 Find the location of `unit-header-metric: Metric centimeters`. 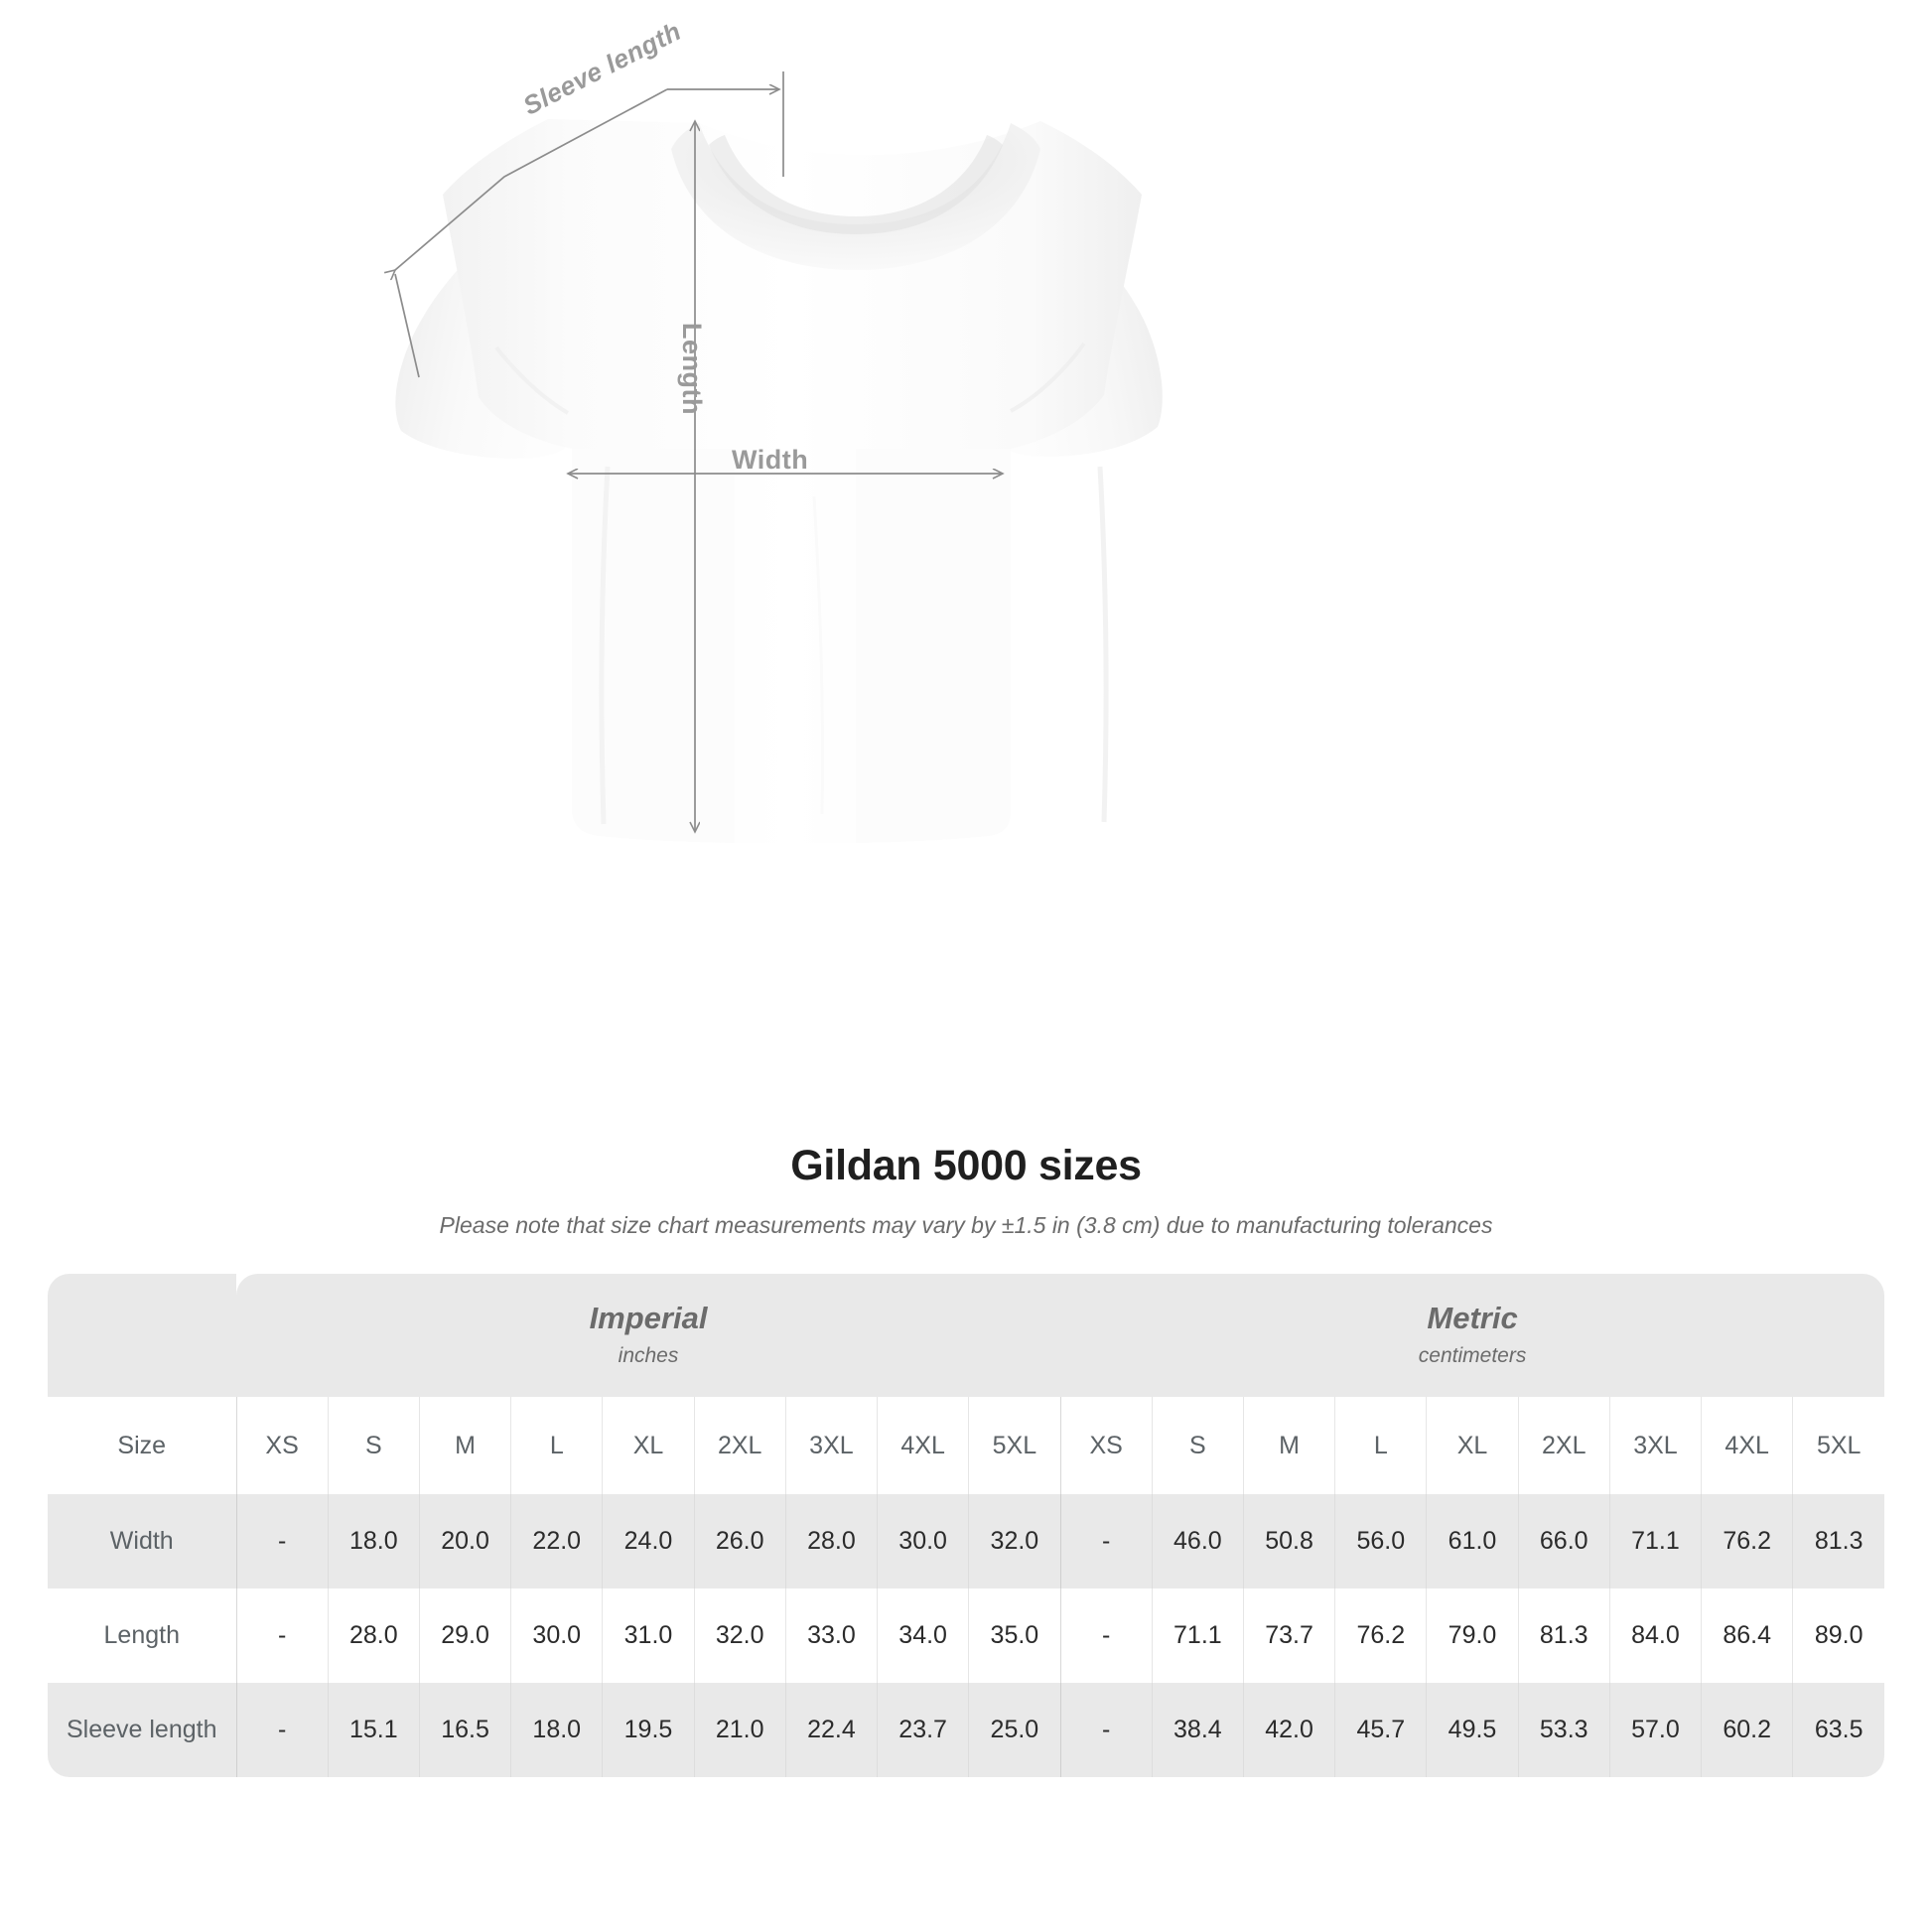

unit-header-metric: Metric centimeters is located at coordinates (1472, 1335).